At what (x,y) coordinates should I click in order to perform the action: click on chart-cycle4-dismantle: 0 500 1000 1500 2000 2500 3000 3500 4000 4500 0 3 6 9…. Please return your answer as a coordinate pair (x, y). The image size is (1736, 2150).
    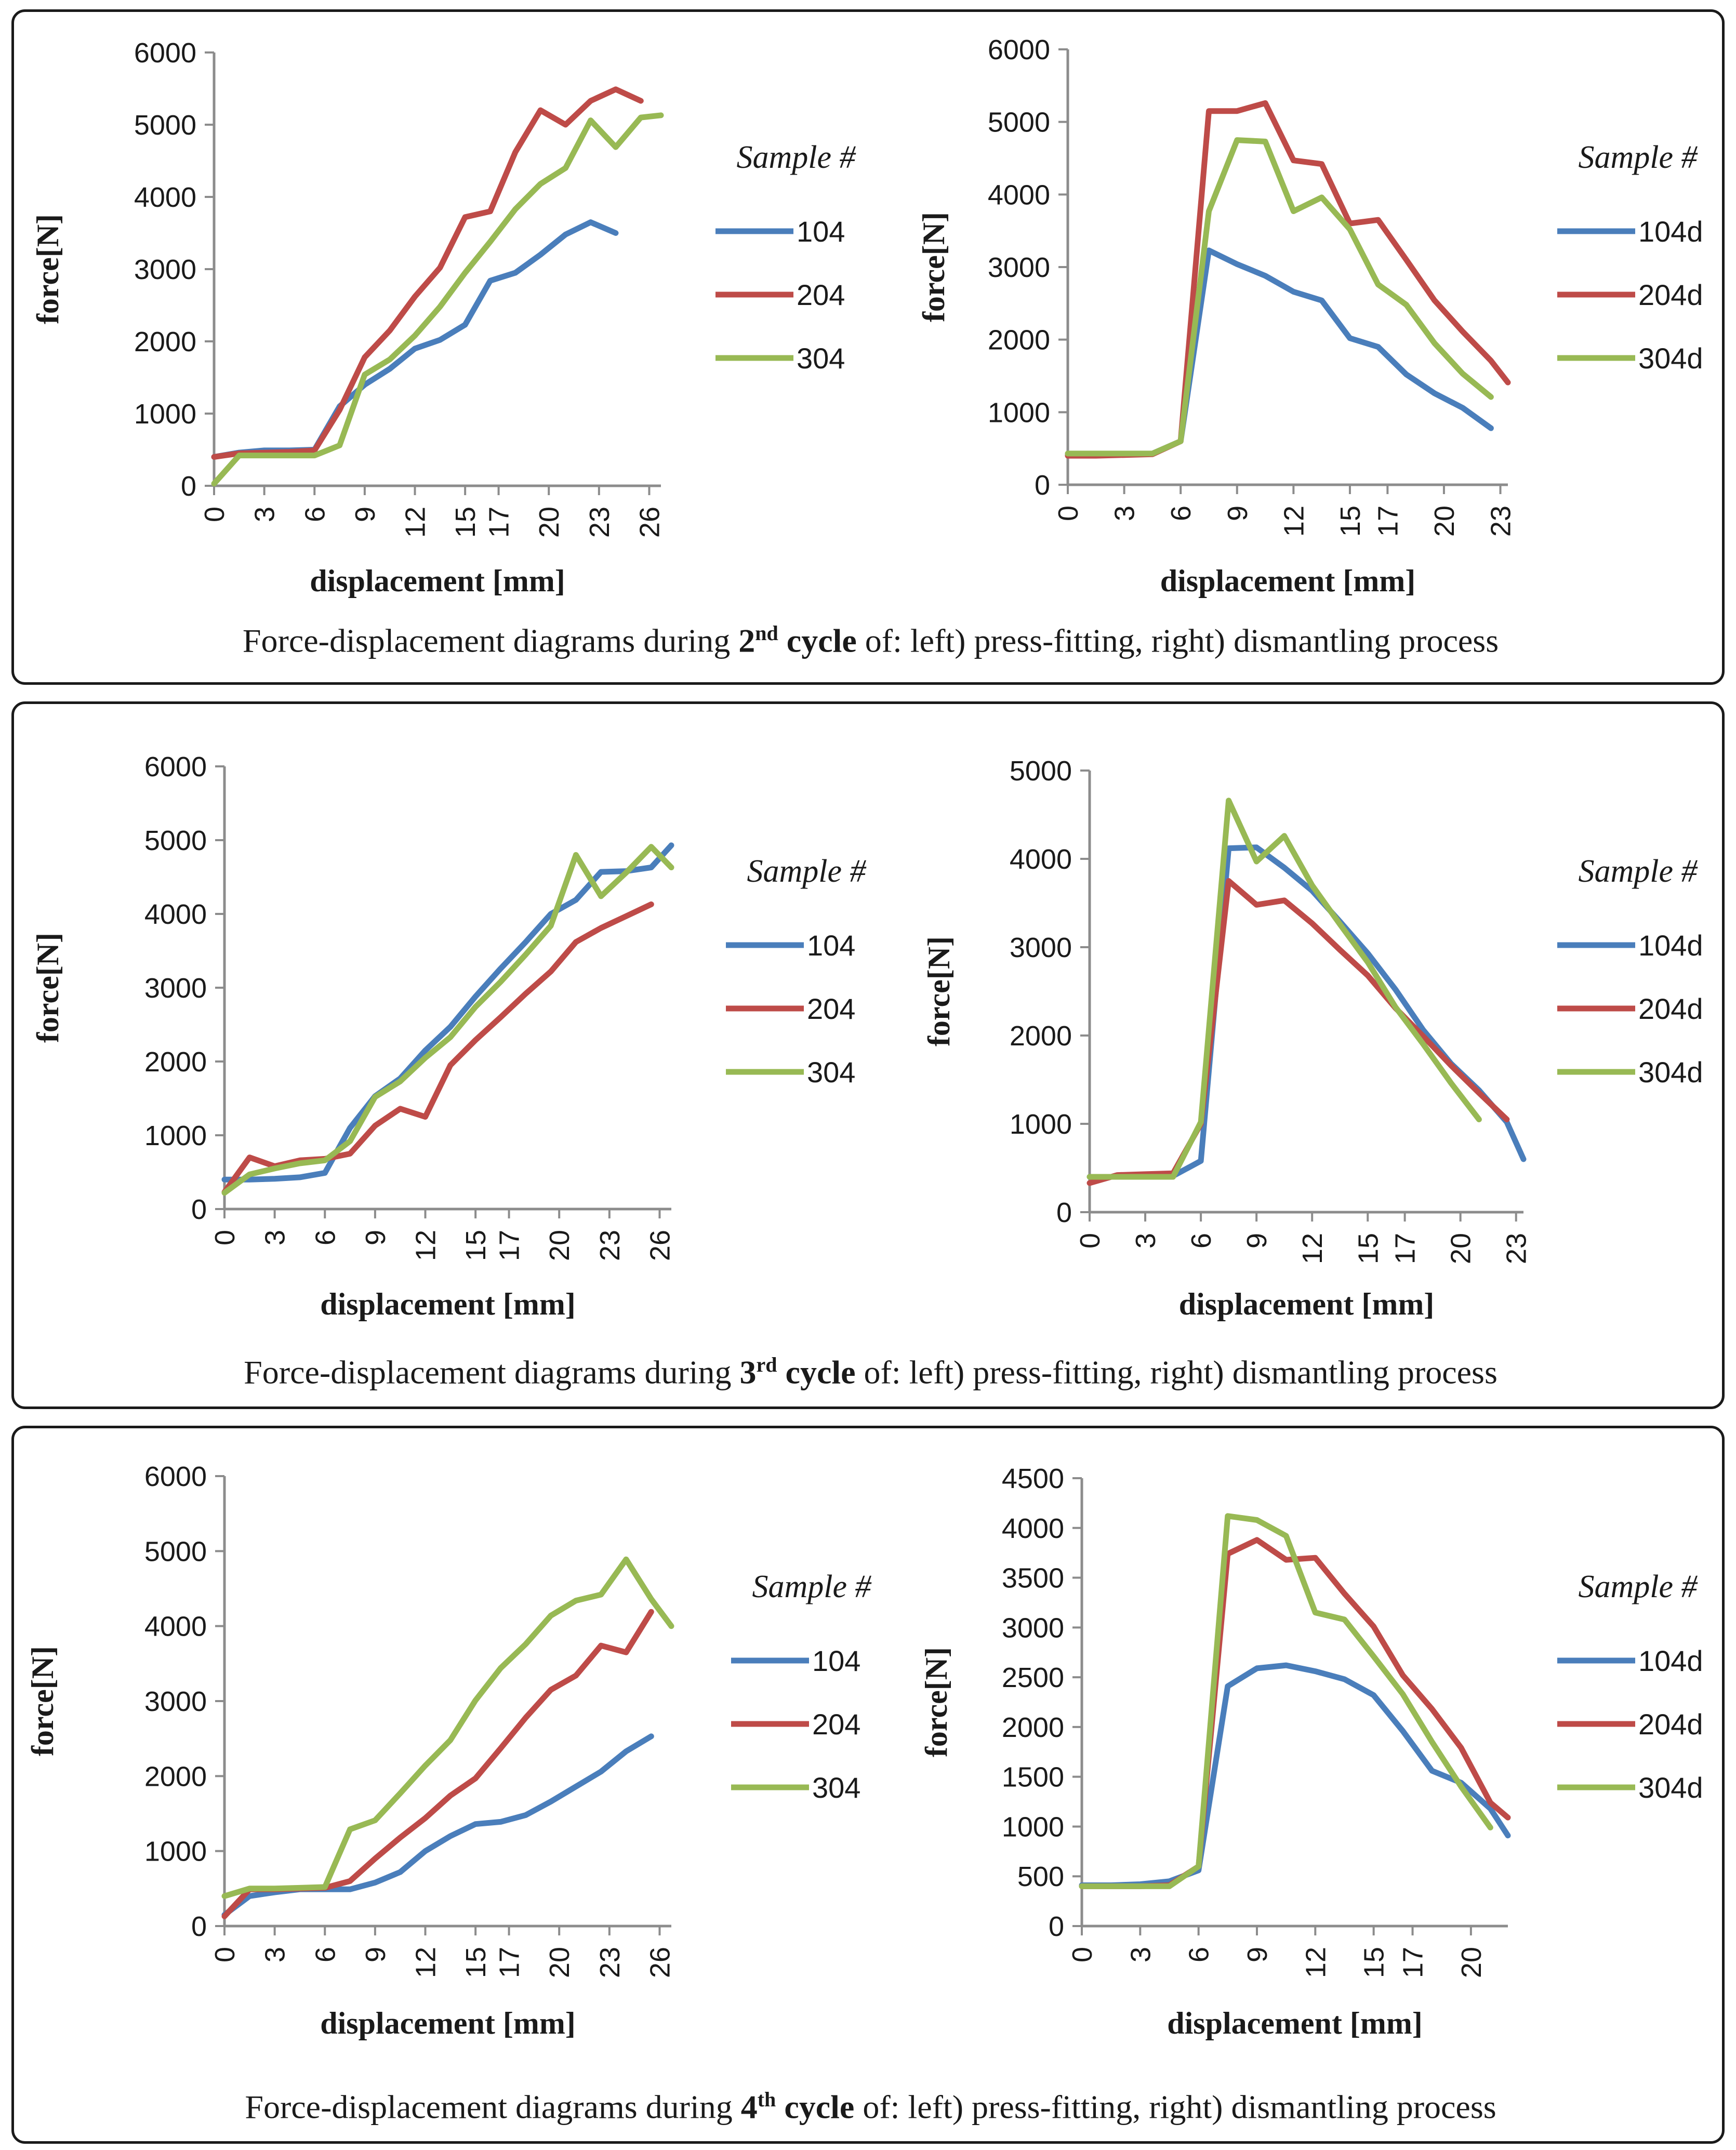
    Looking at the image, I should click on (1311, 1751).